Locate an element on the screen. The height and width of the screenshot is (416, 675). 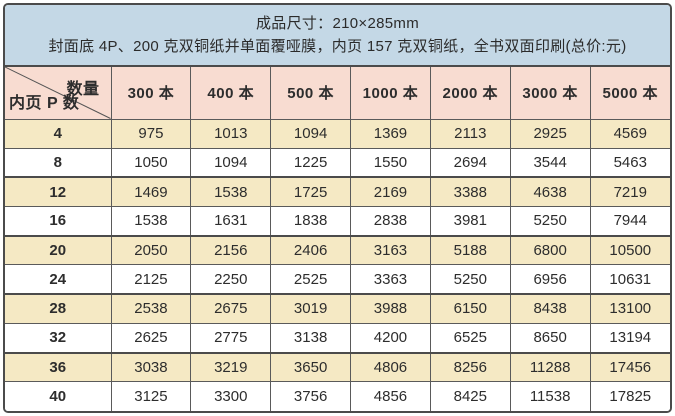
price-cell: 4569 is located at coordinates (629, 133).